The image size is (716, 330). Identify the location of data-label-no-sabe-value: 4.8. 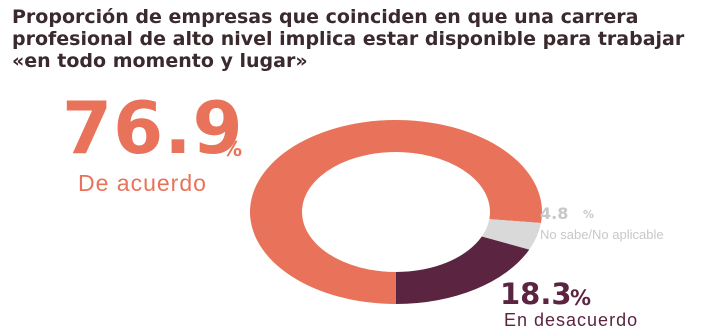
(554, 213).